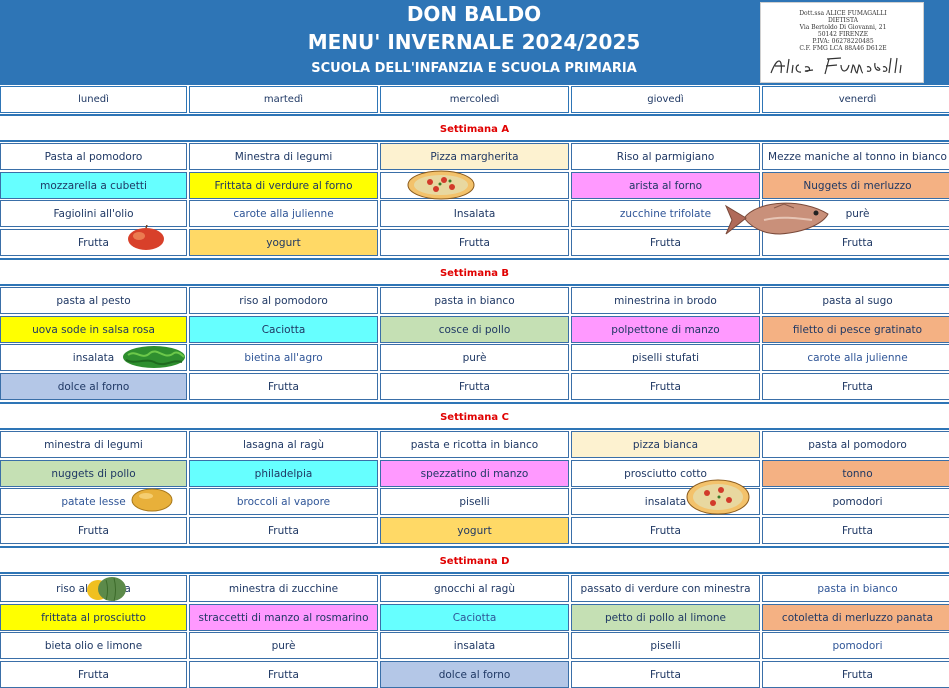 The height and width of the screenshot is (688, 949). I want to click on stamp-role: DIETISTA, so click(843, 20).